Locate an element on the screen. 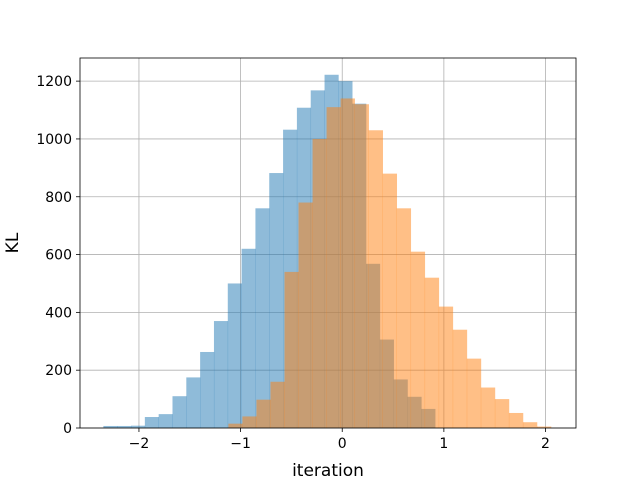 This screenshot has width=640, height=480. y-tick-label: 200 is located at coordinates (58, 371).